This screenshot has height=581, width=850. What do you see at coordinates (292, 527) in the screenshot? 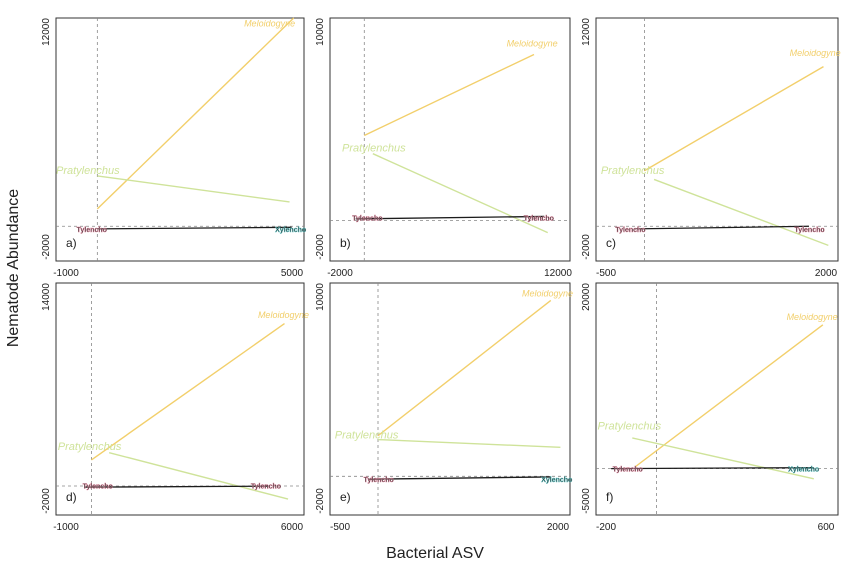
I see `x-tick-label: 6000` at bounding box center [292, 527].